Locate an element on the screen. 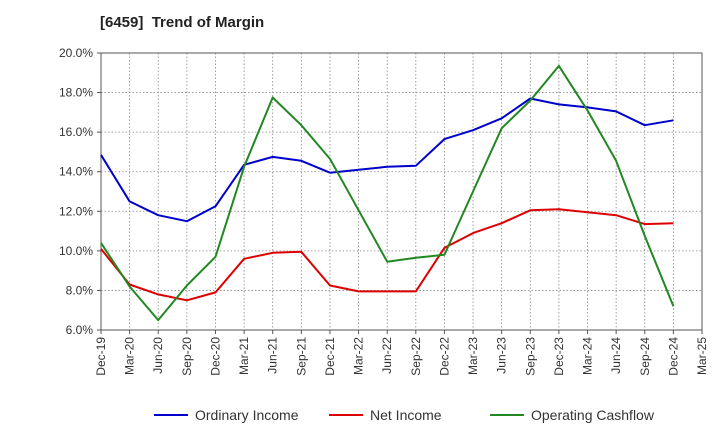 The height and width of the screenshot is (440, 720). y-tick-label: 6.0% is located at coordinates (80, 330).